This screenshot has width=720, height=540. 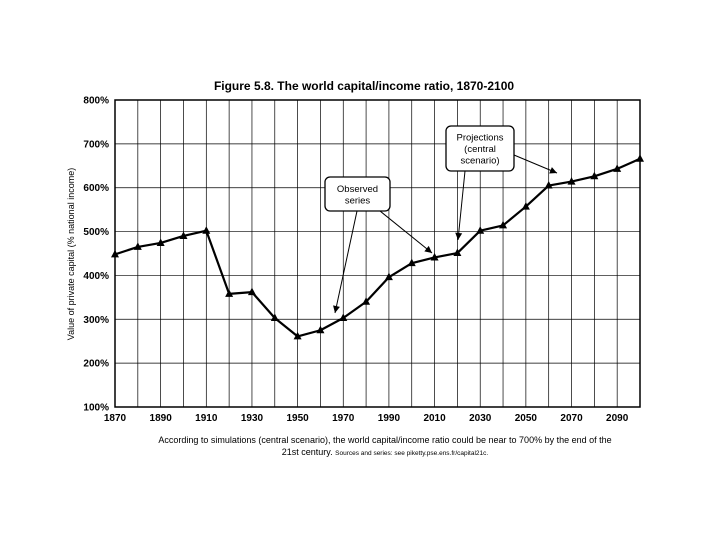 I want to click on y-tick-label: 100%, so click(x=96, y=408).